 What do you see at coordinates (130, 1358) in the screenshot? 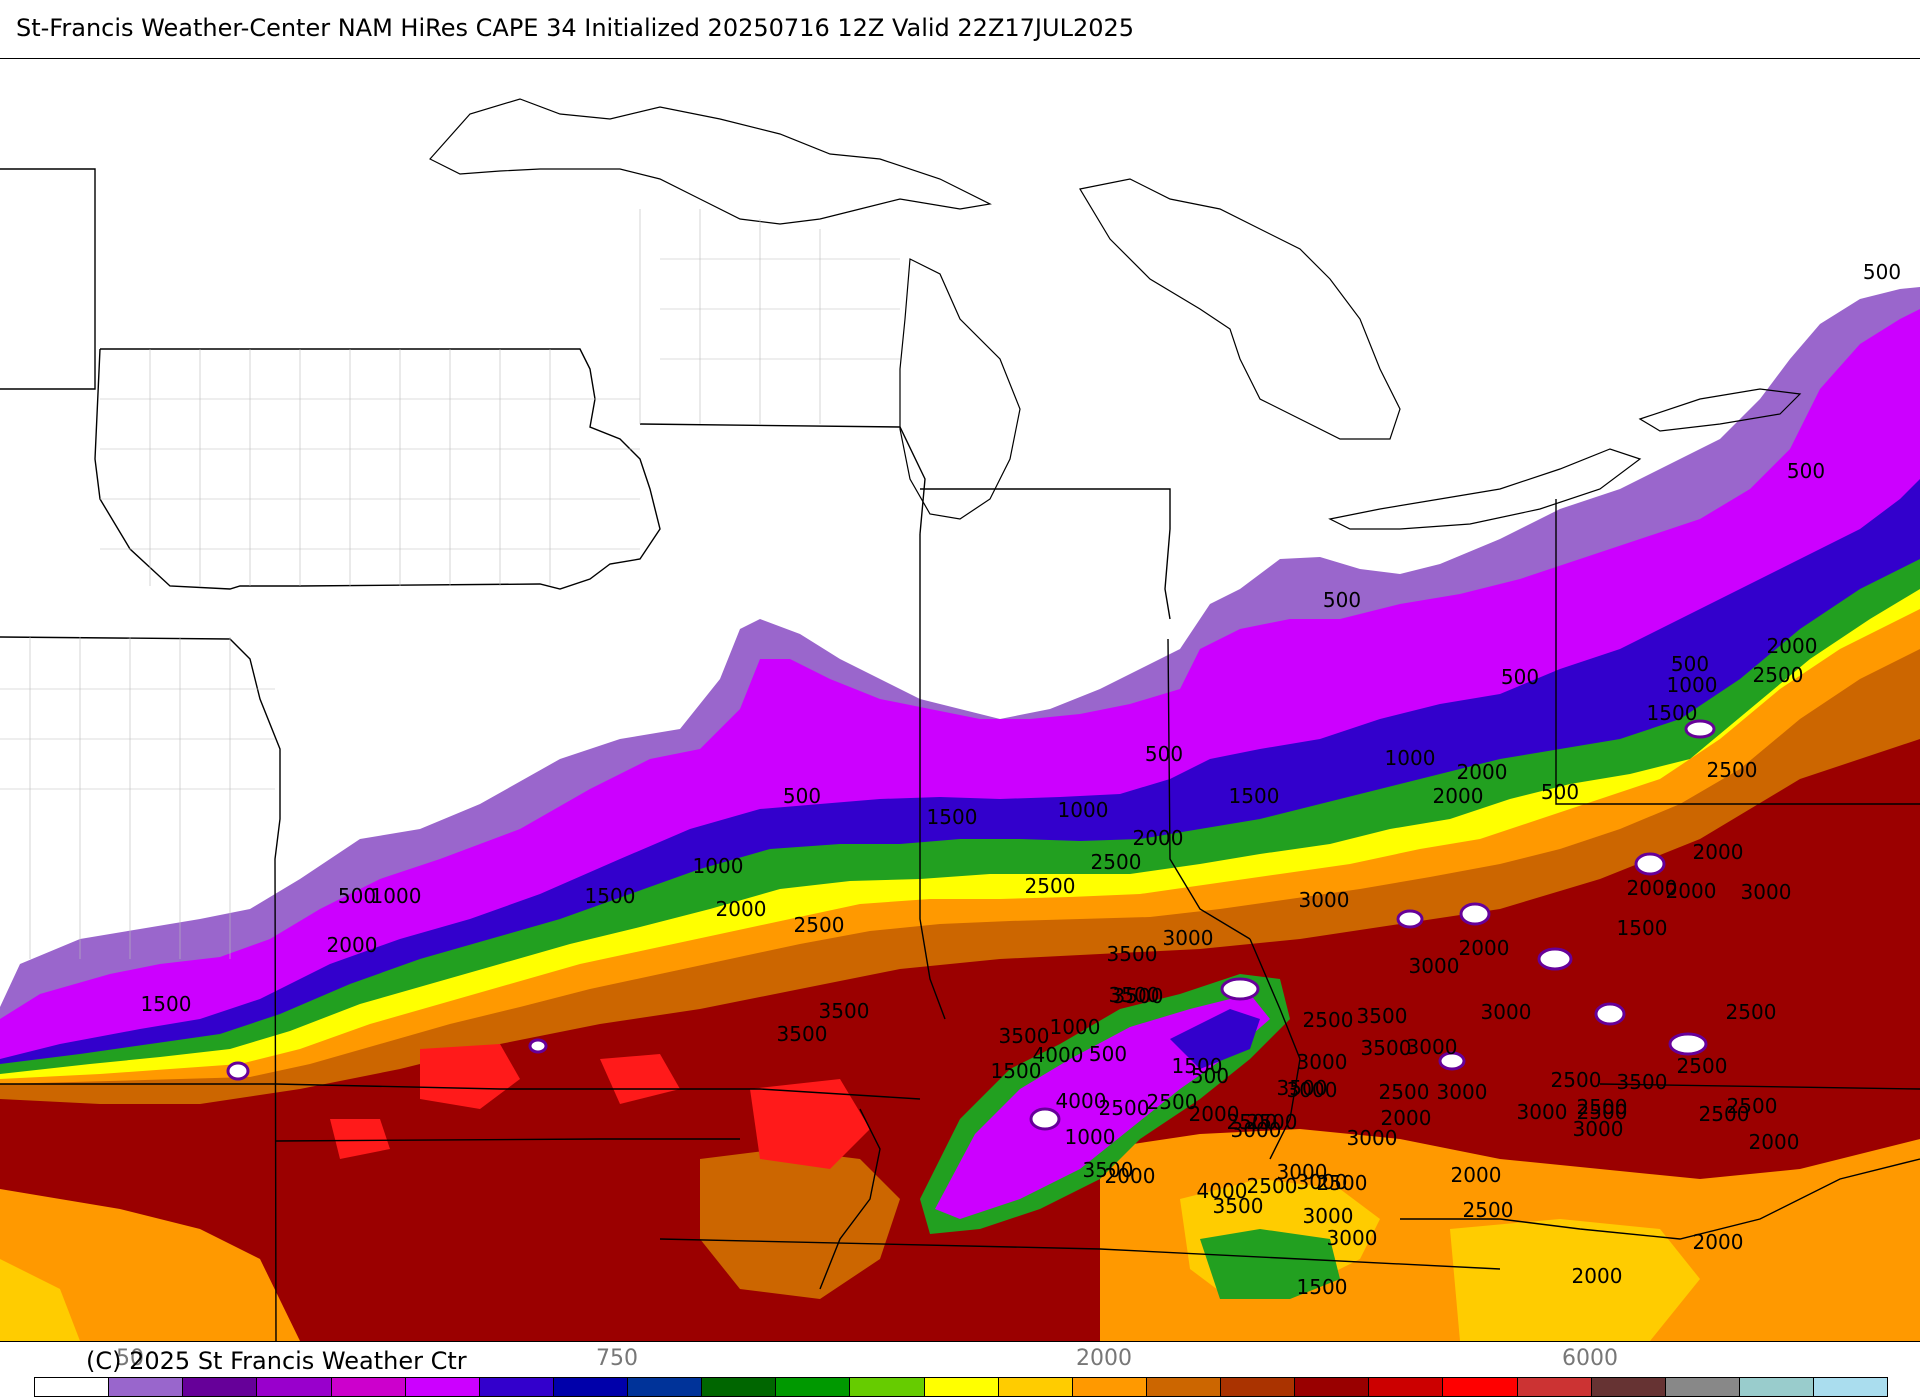
I see `colorbar-tick-label: 50` at bounding box center [130, 1358].